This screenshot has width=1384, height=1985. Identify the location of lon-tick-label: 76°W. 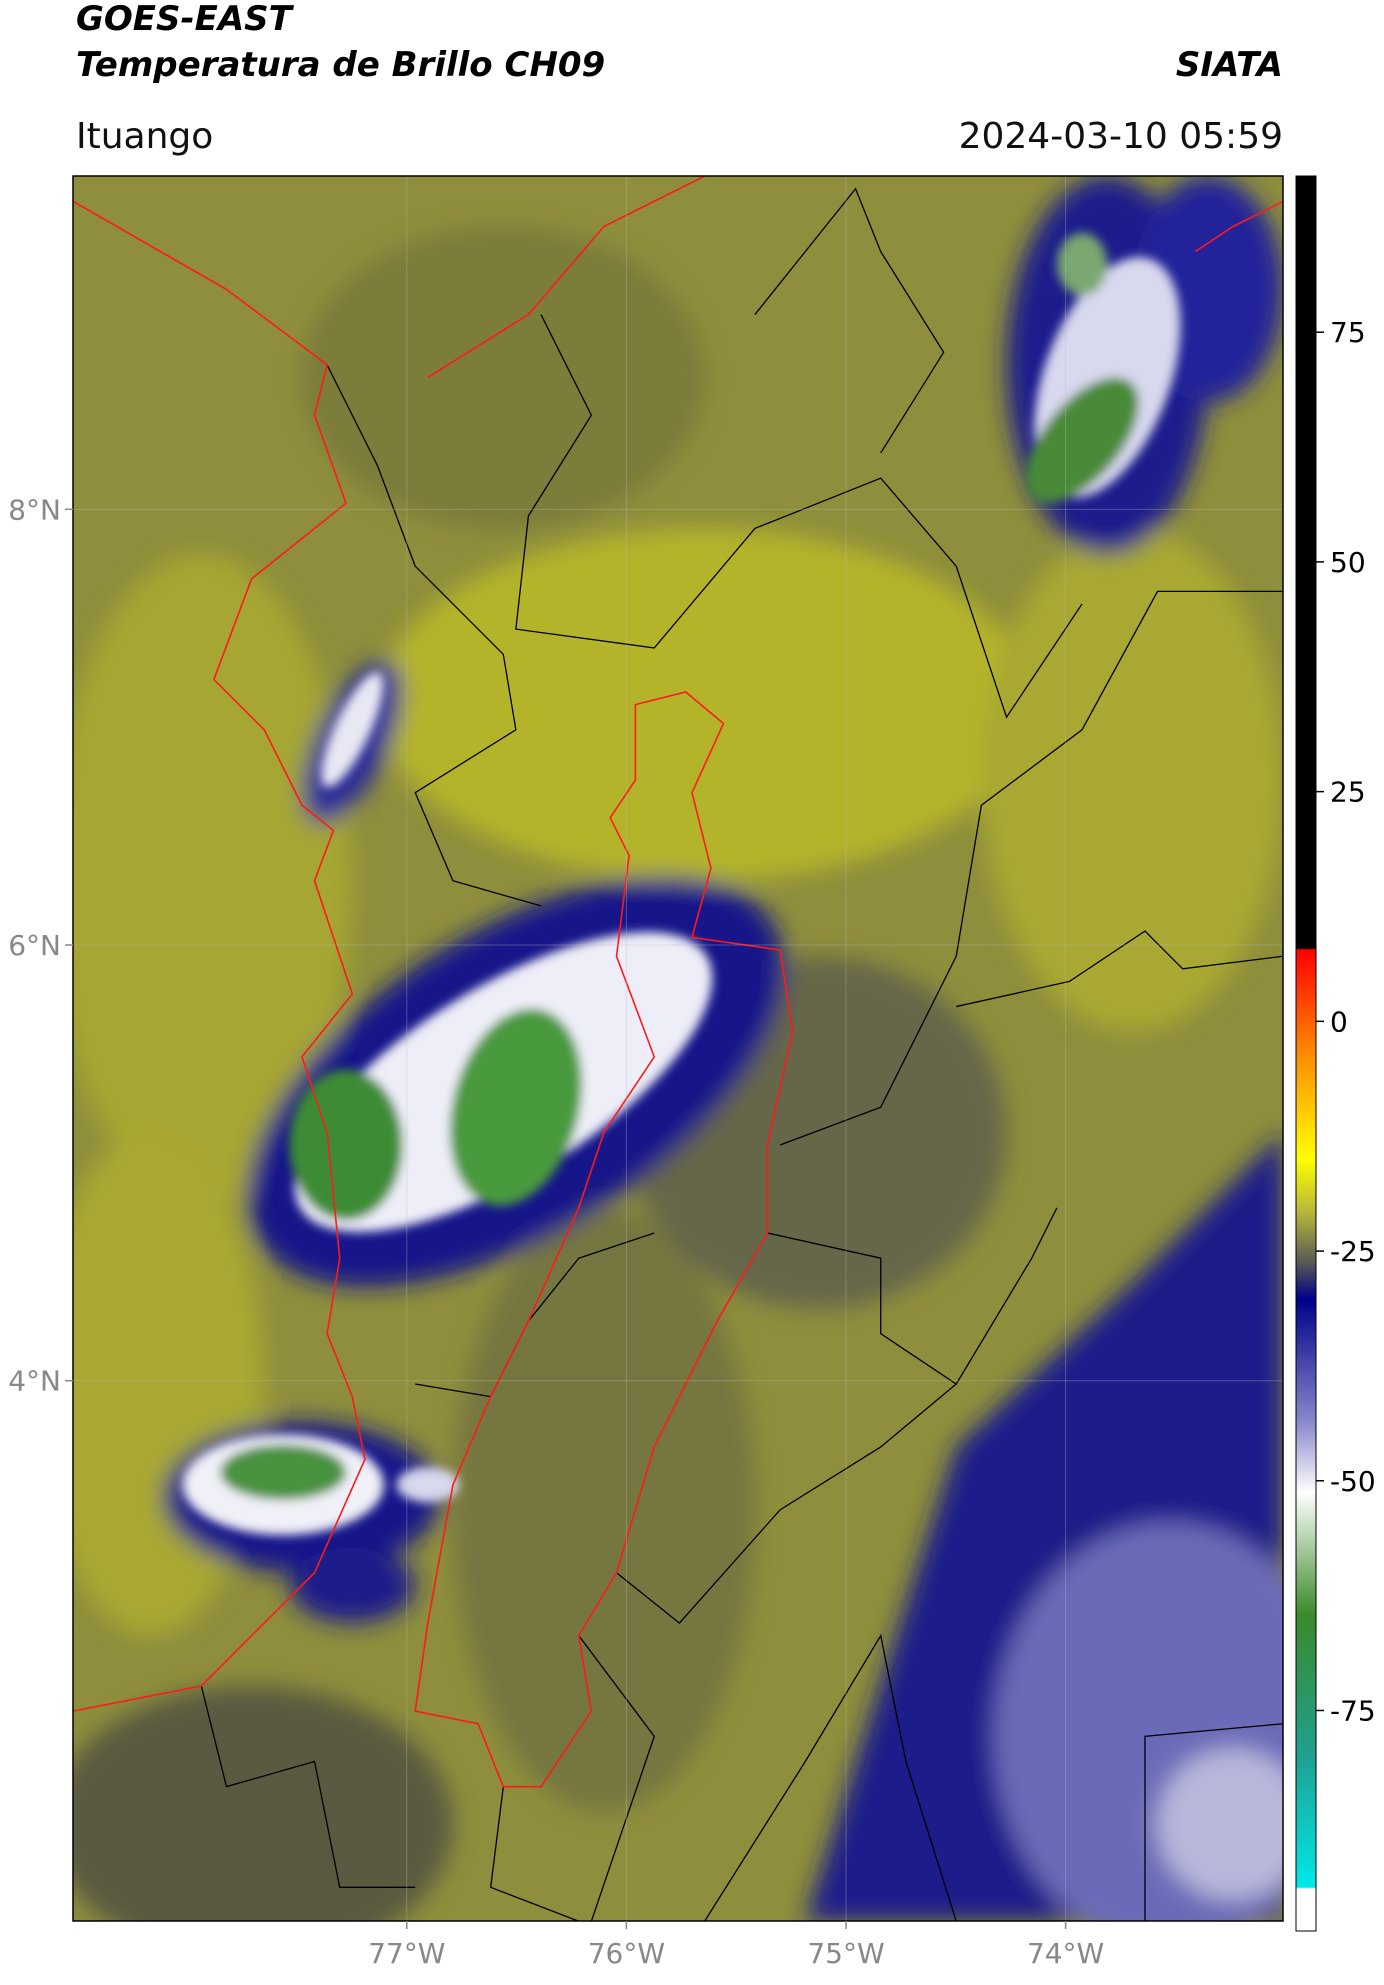
(626, 1953).